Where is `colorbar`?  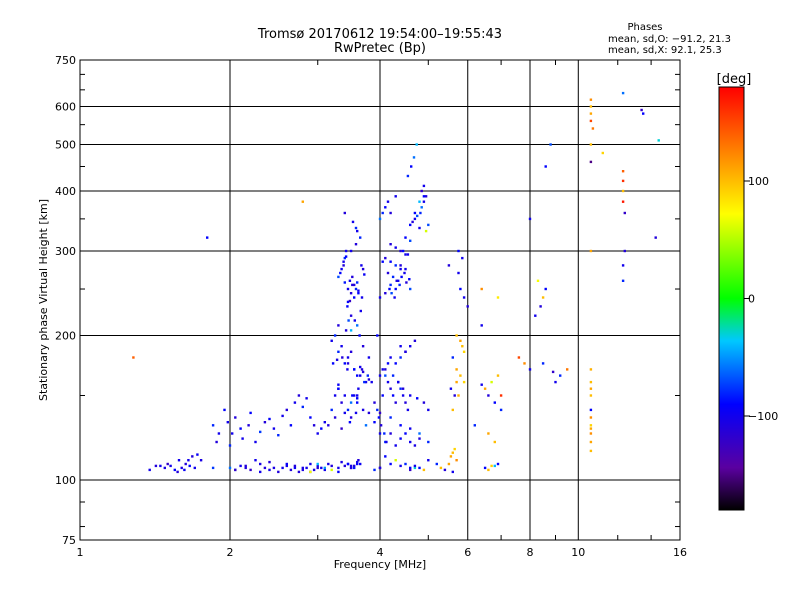
colorbar is located at coordinates (731, 298).